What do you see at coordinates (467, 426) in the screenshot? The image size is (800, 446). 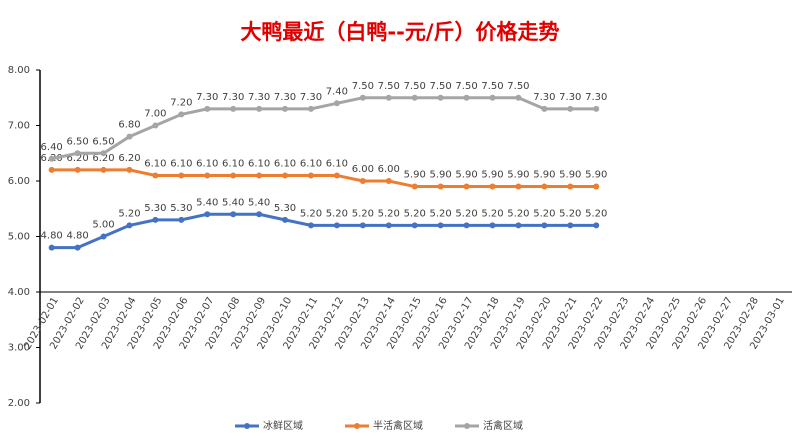 I see `legend-marker` at bounding box center [467, 426].